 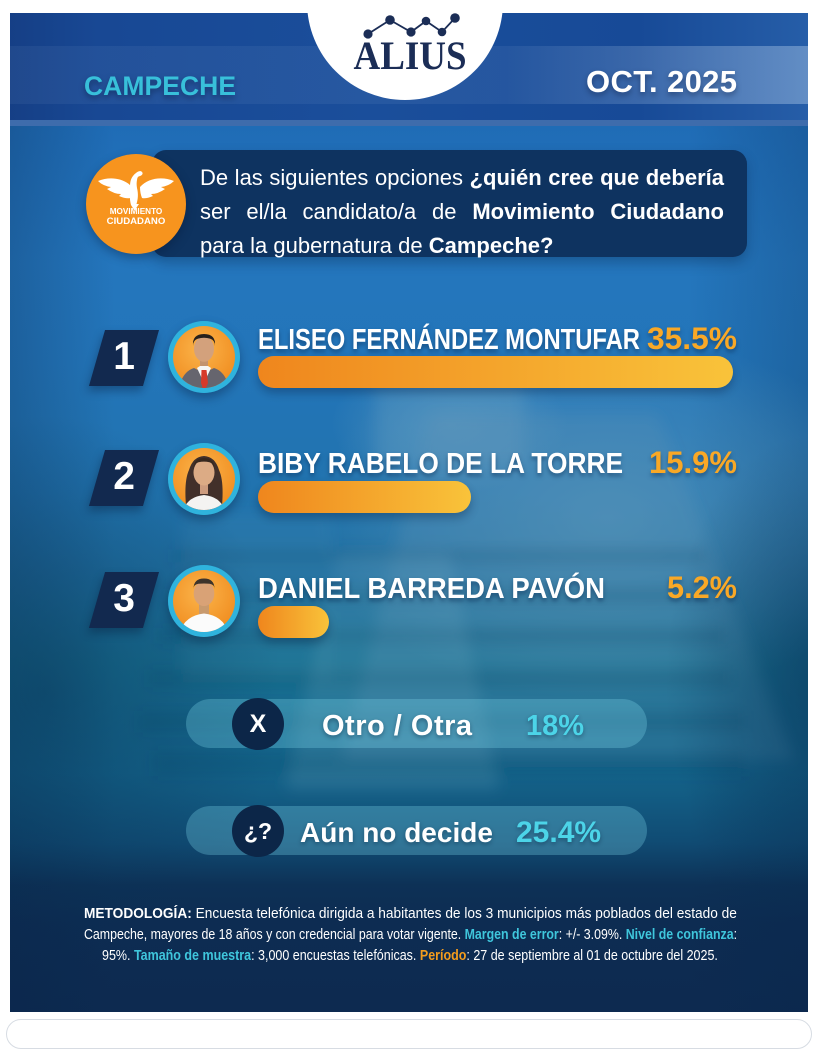 What do you see at coordinates (693, 461) in the screenshot?
I see `svg-text: 15.9%` at bounding box center [693, 461].